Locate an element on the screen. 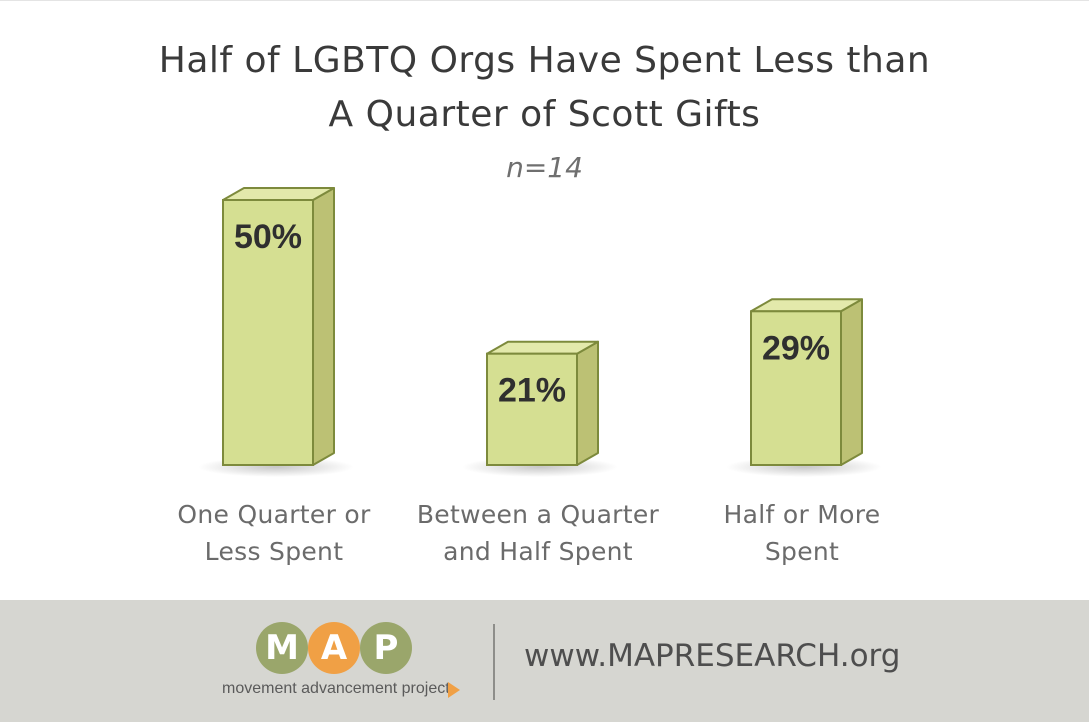 This screenshot has width=1089, height=722. category-label-line: Spent is located at coordinates (802, 551).